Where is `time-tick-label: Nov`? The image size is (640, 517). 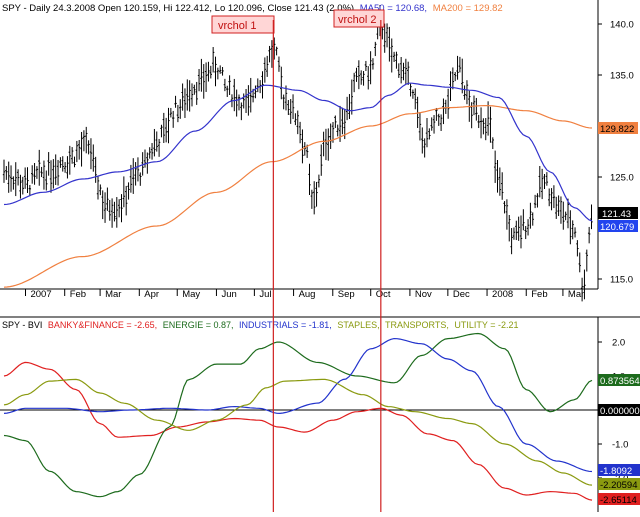 time-tick-label: Nov is located at coordinates (423, 294).